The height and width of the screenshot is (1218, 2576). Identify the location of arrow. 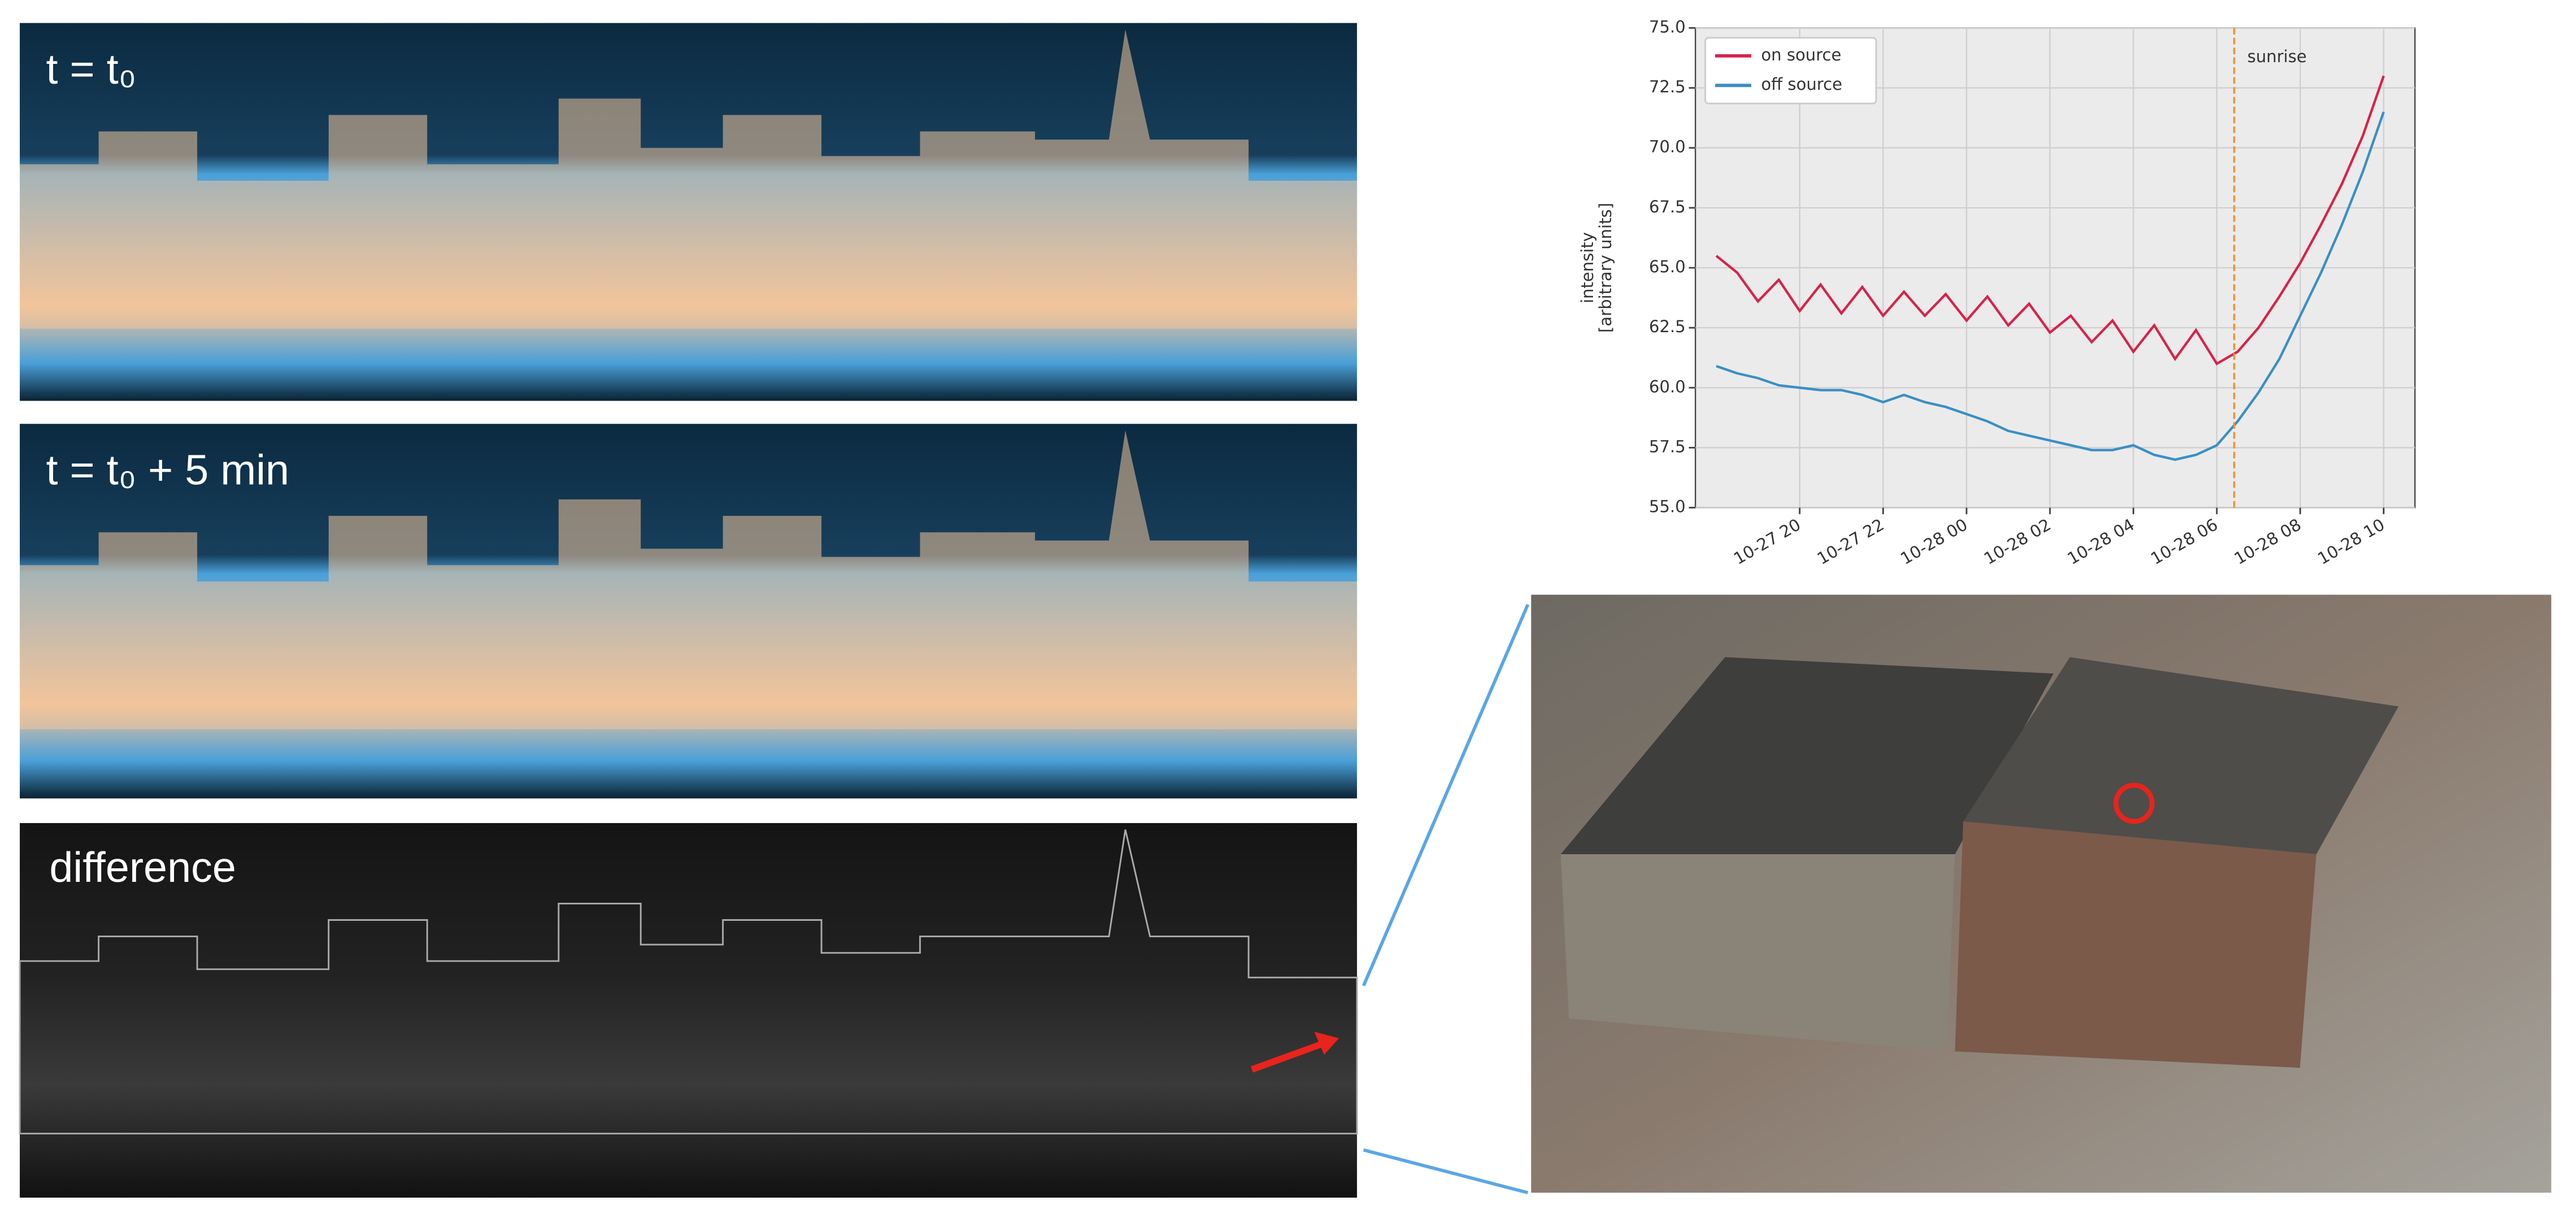
(1288, 1056).